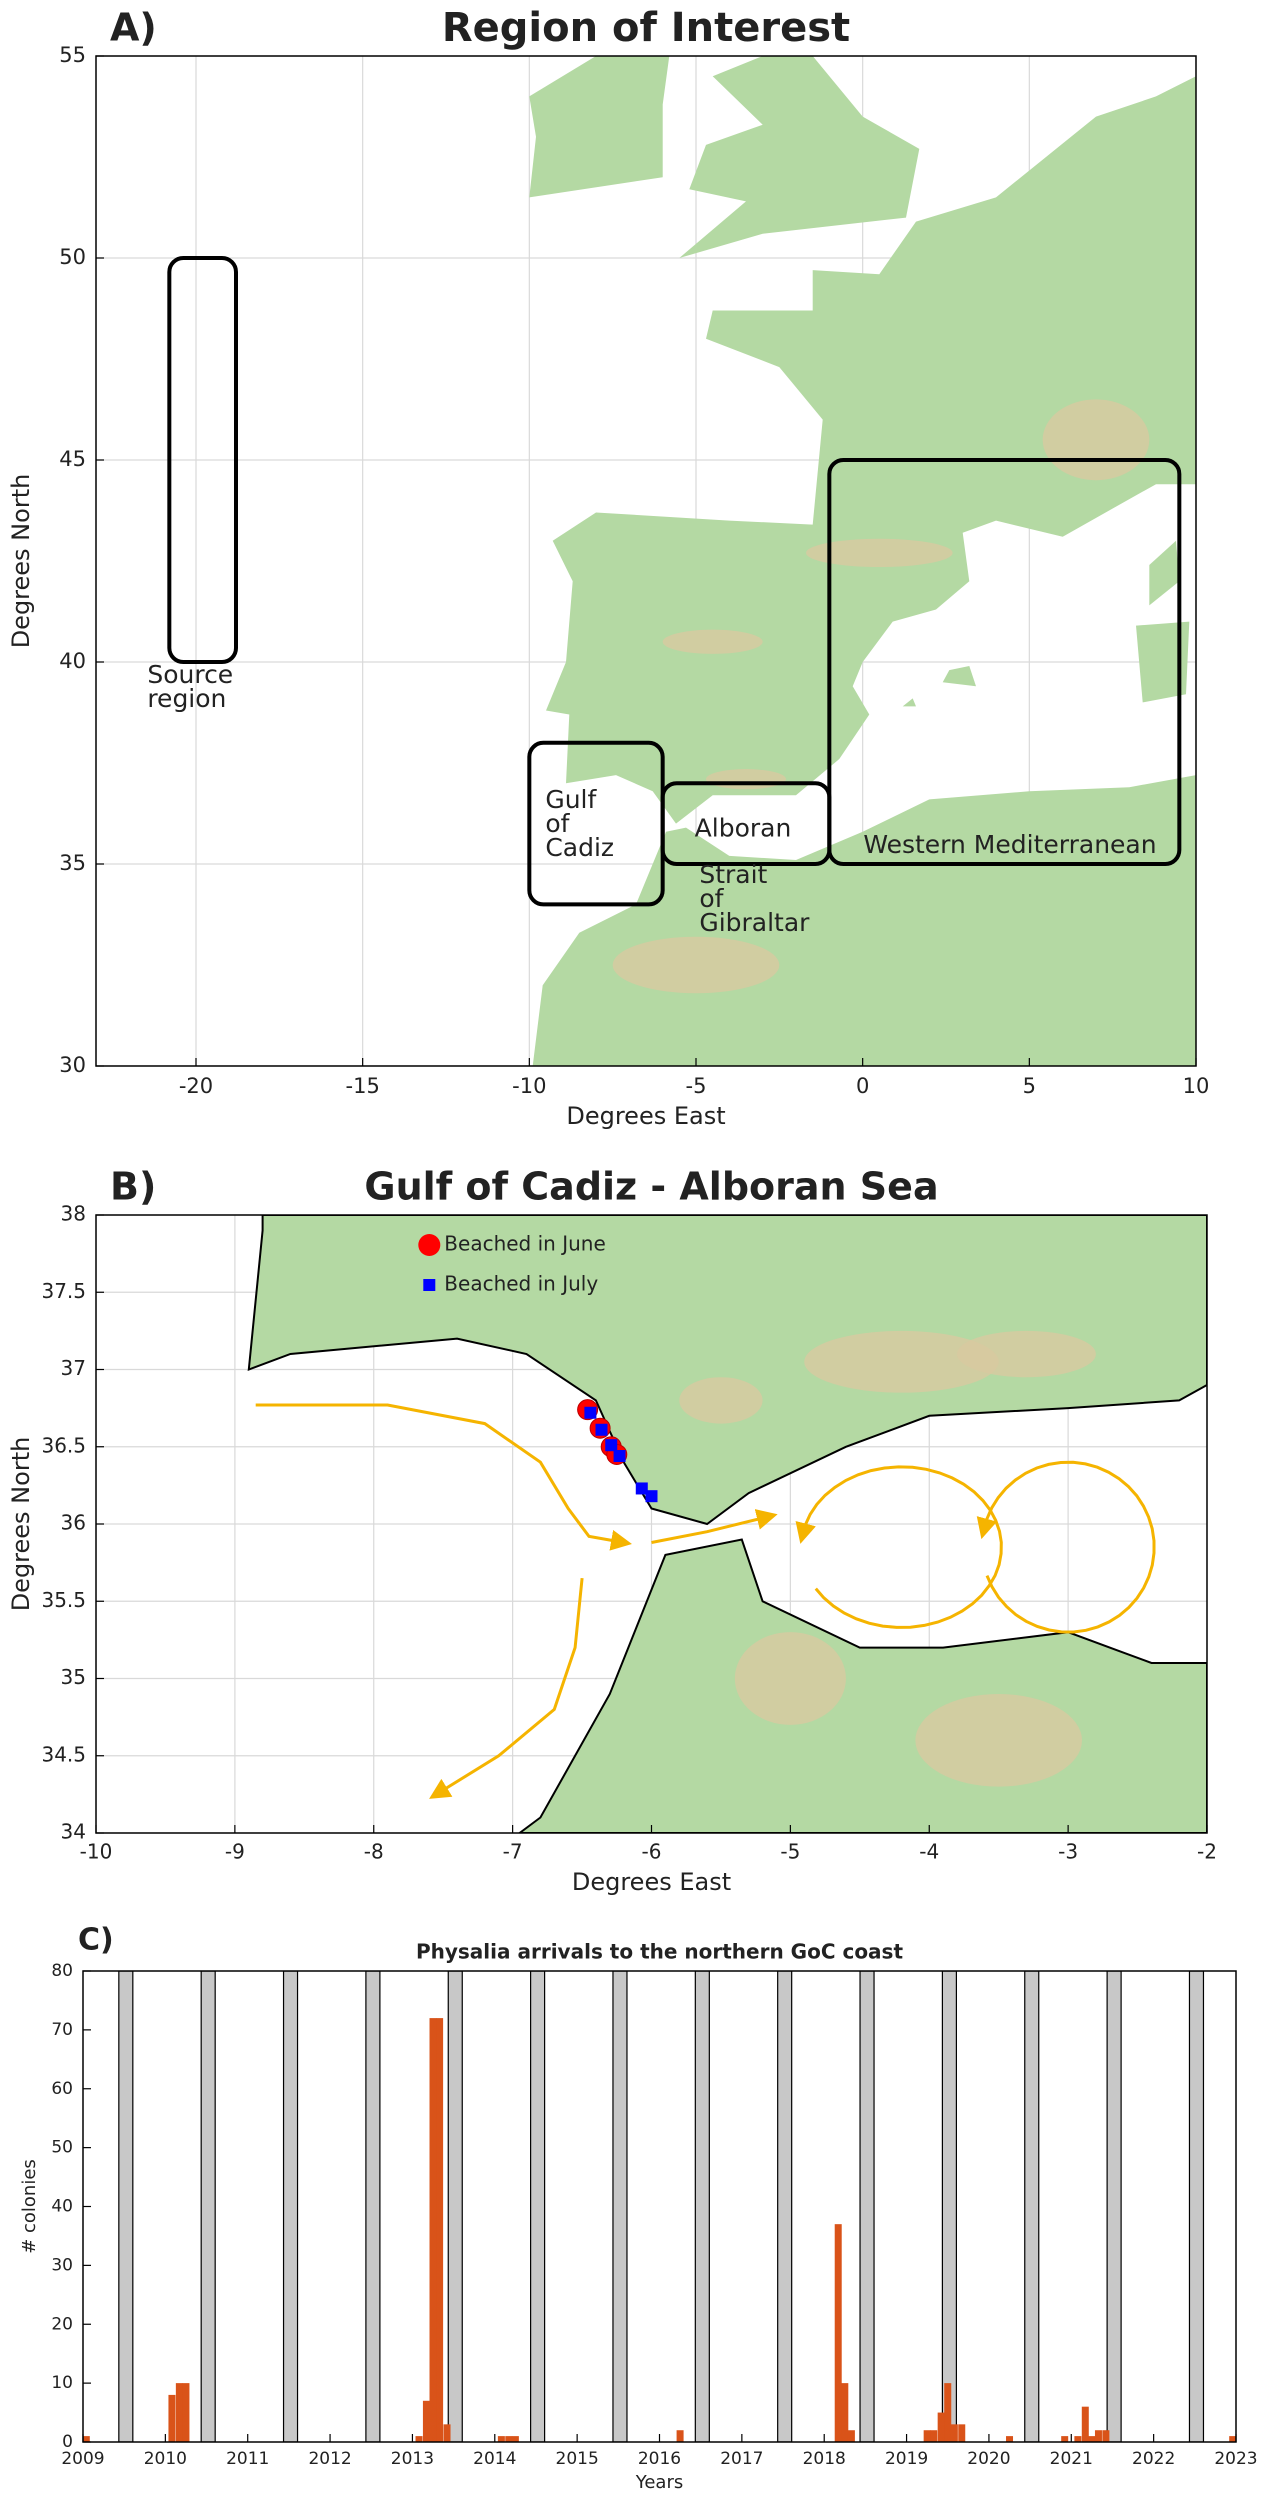 This screenshot has width=1265, height=2500. Describe the element at coordinates (96, 1852) in the screenshot. I see `x-tick-label: -10` at that location.